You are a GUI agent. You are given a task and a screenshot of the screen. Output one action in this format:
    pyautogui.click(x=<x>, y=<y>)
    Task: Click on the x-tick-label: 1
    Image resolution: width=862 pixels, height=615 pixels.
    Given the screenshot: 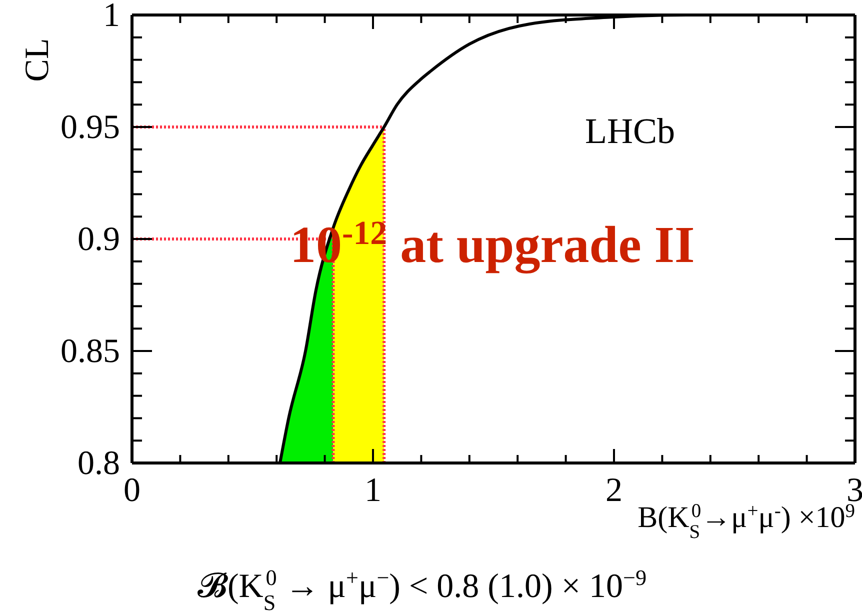 What is the action you would take?
    pyautogui.click(x=373, y=491)
    